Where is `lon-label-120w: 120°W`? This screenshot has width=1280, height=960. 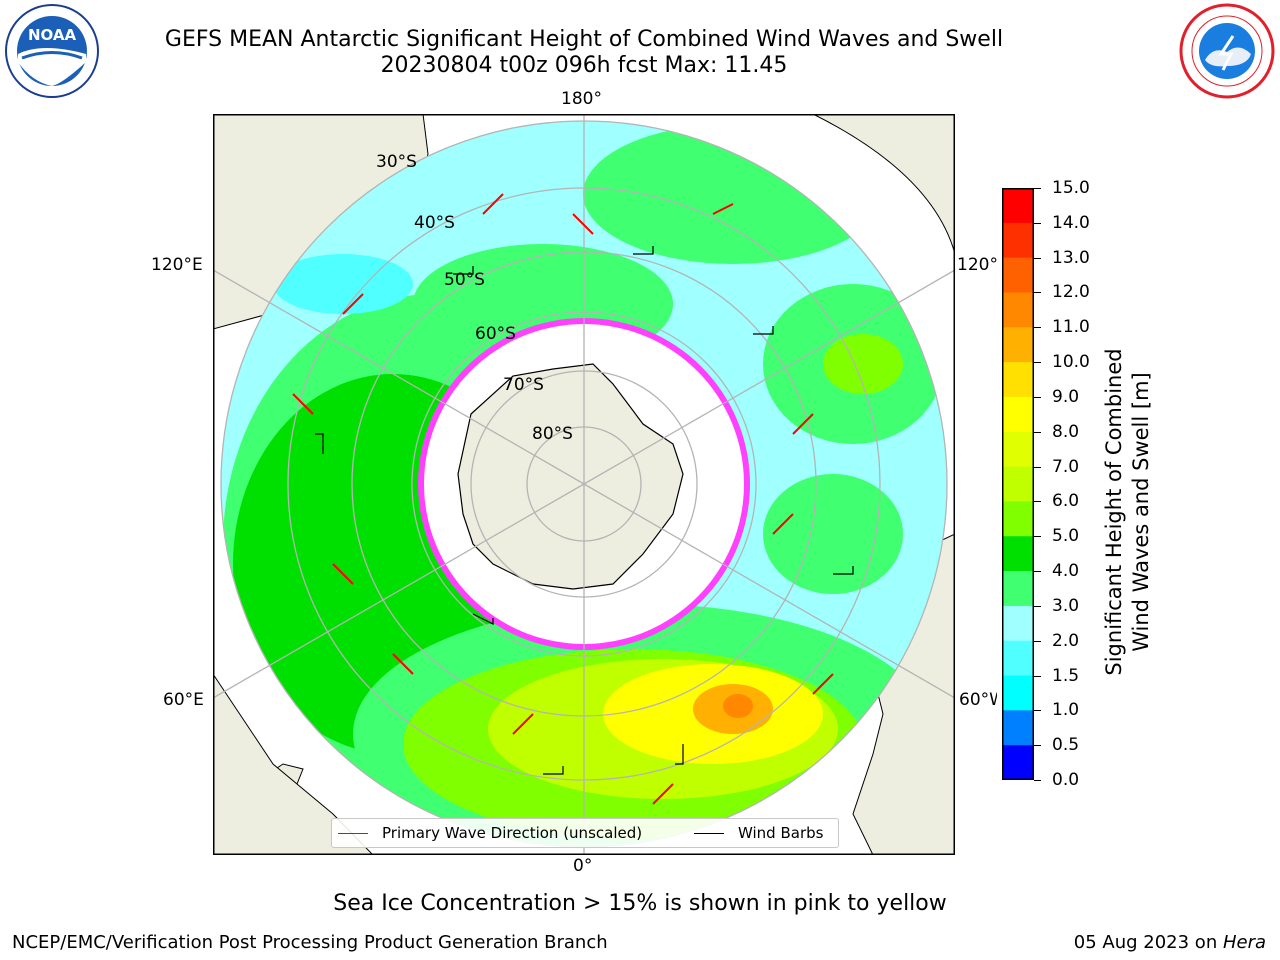
lon-label-120w: 120°W is located at coordinates (977, 265).